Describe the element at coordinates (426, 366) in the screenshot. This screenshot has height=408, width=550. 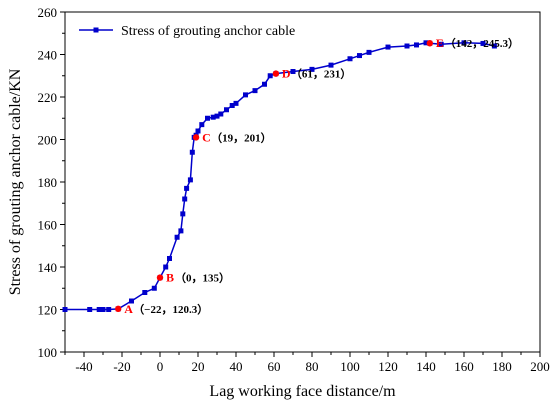
I see `x-tick-label: 140` at that location.